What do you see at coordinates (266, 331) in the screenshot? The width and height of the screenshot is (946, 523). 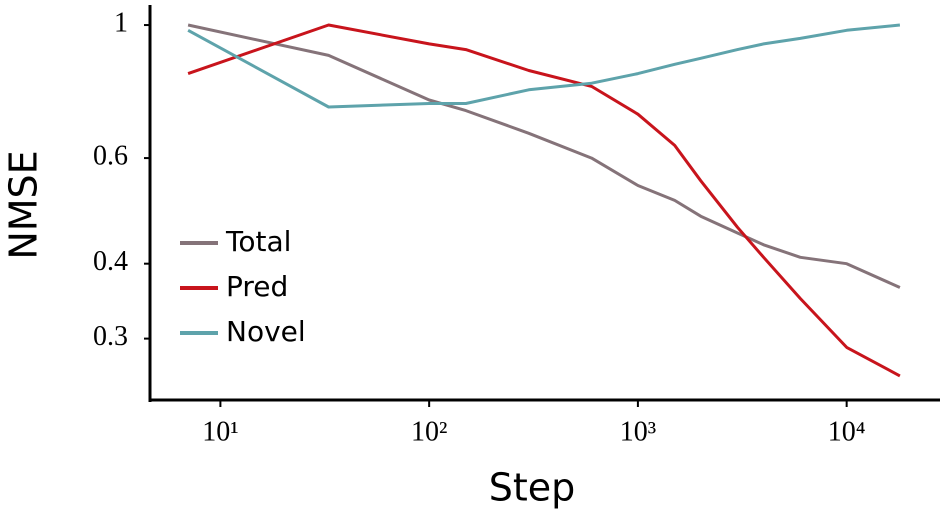 I see `legend-label: Novel` at bounding box center [266, 331].